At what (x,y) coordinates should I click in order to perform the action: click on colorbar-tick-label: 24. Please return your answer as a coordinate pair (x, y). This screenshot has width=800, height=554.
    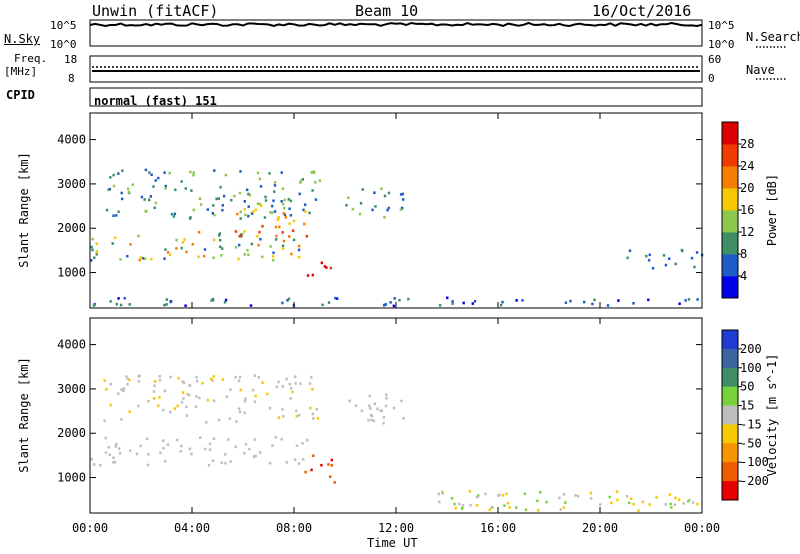
    Looking at the image, I should click on (747, 166).